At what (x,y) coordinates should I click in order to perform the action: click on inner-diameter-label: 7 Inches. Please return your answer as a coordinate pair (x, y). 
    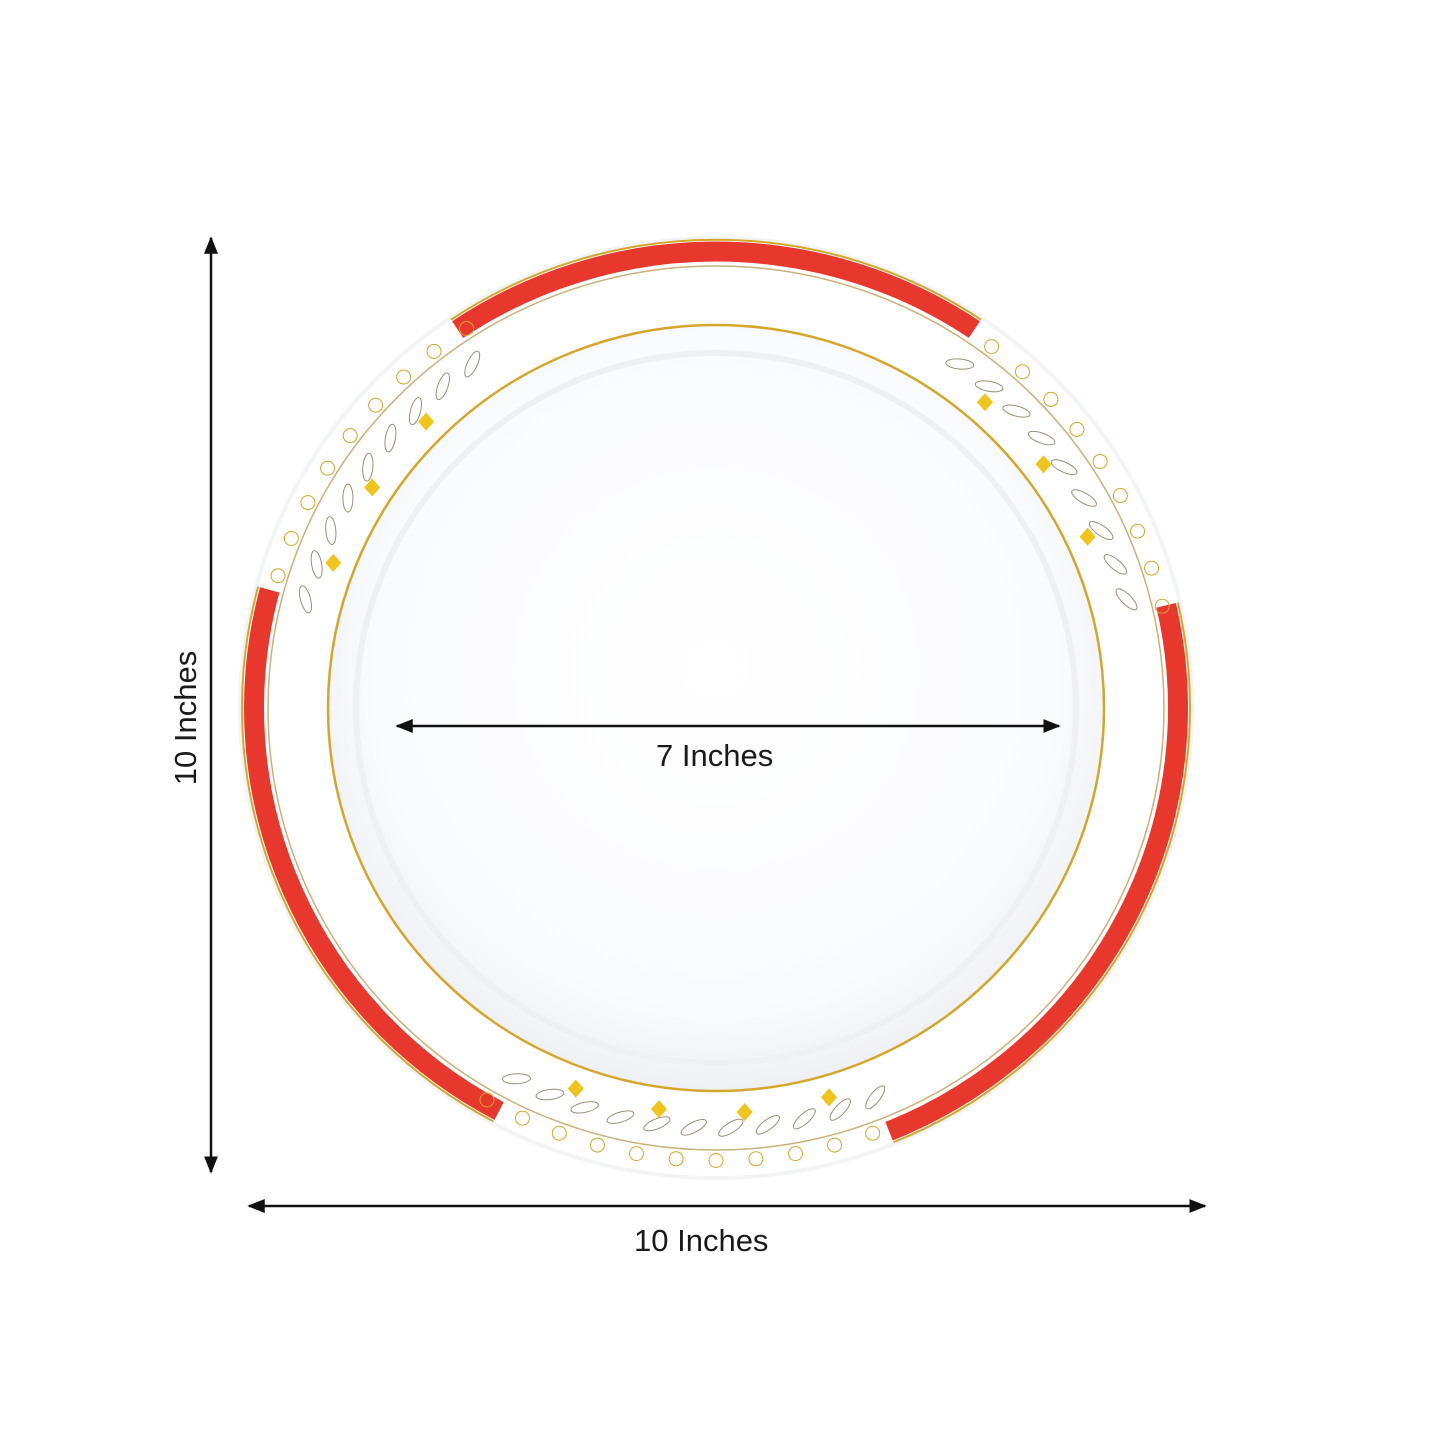
    Looking at the image, I should click on (715, 755).